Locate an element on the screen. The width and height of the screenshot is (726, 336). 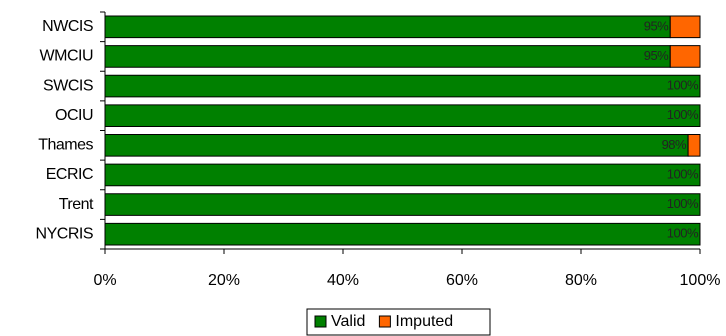
y-tick-label: Trent is located at coordinates (76, 204).